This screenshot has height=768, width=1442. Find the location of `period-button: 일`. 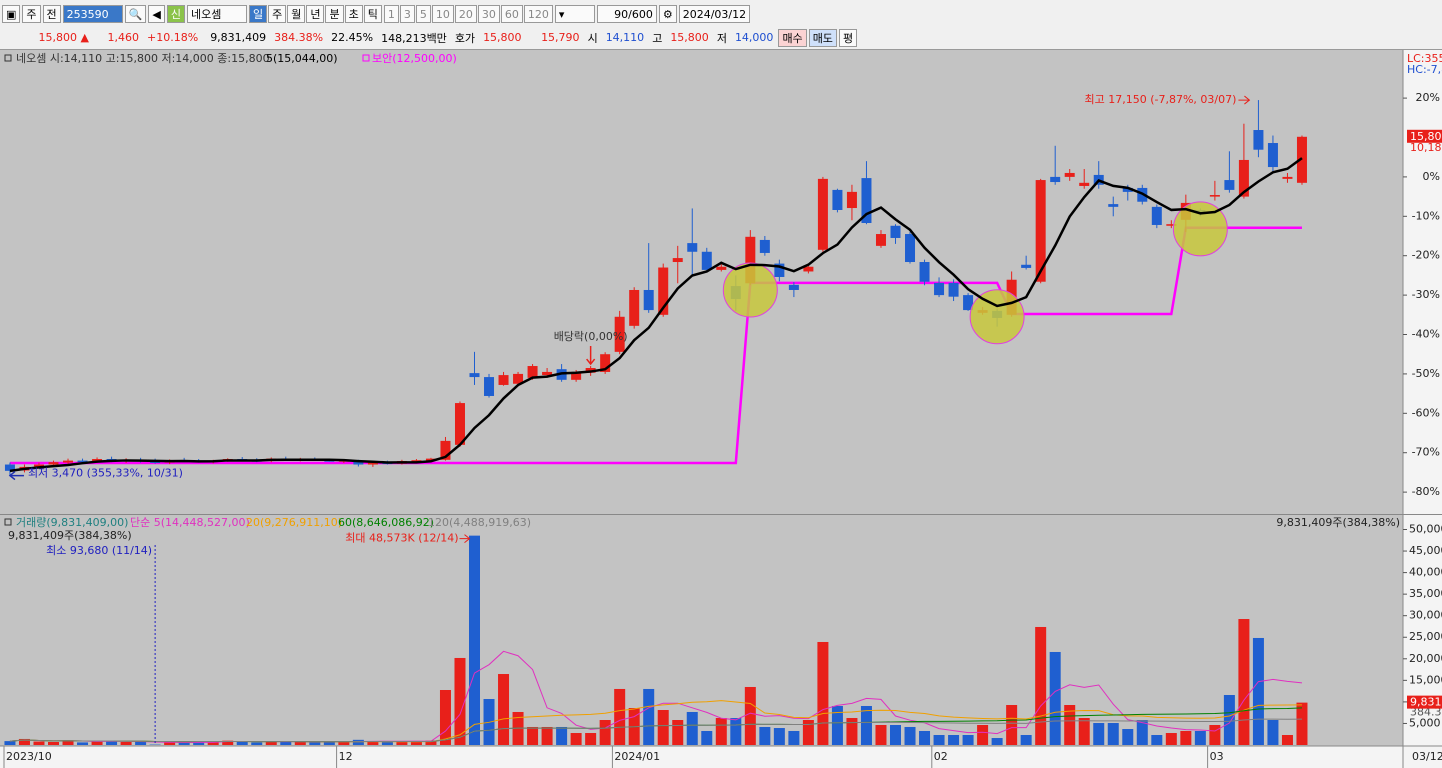

period-button: 일 is located at coordinates (258, 14).